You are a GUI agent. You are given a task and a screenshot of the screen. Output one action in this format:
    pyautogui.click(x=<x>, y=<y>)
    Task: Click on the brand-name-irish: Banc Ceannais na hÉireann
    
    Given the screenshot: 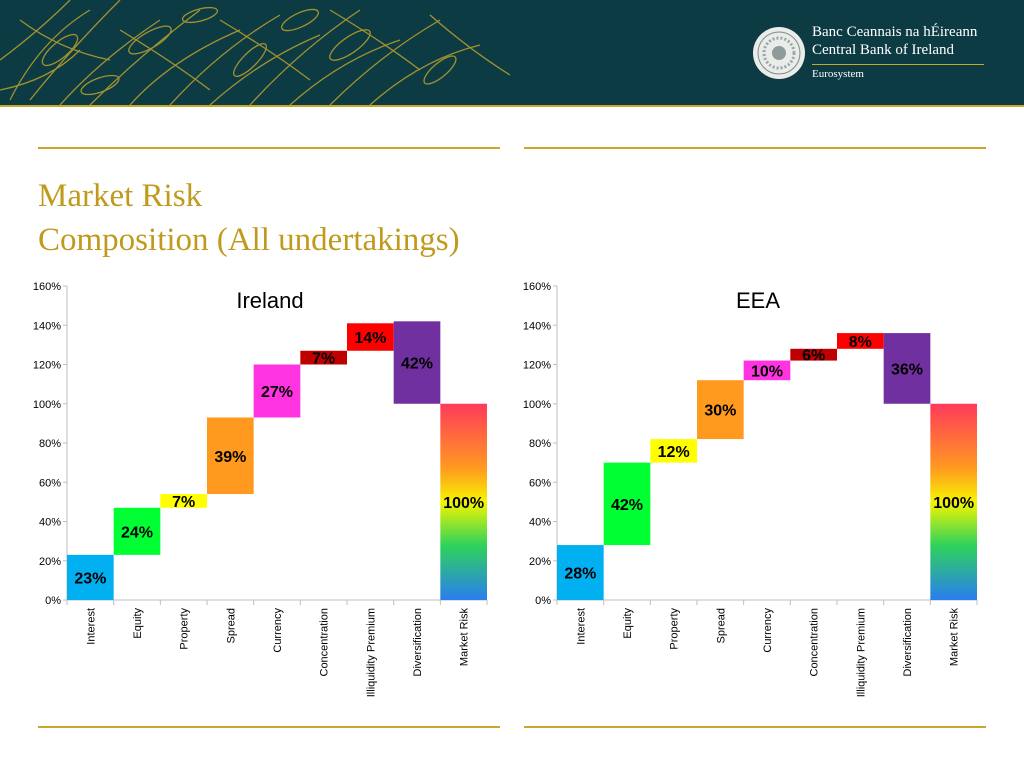 What is the action you would take?
    pyautogui.click(x=895, y=32)
    